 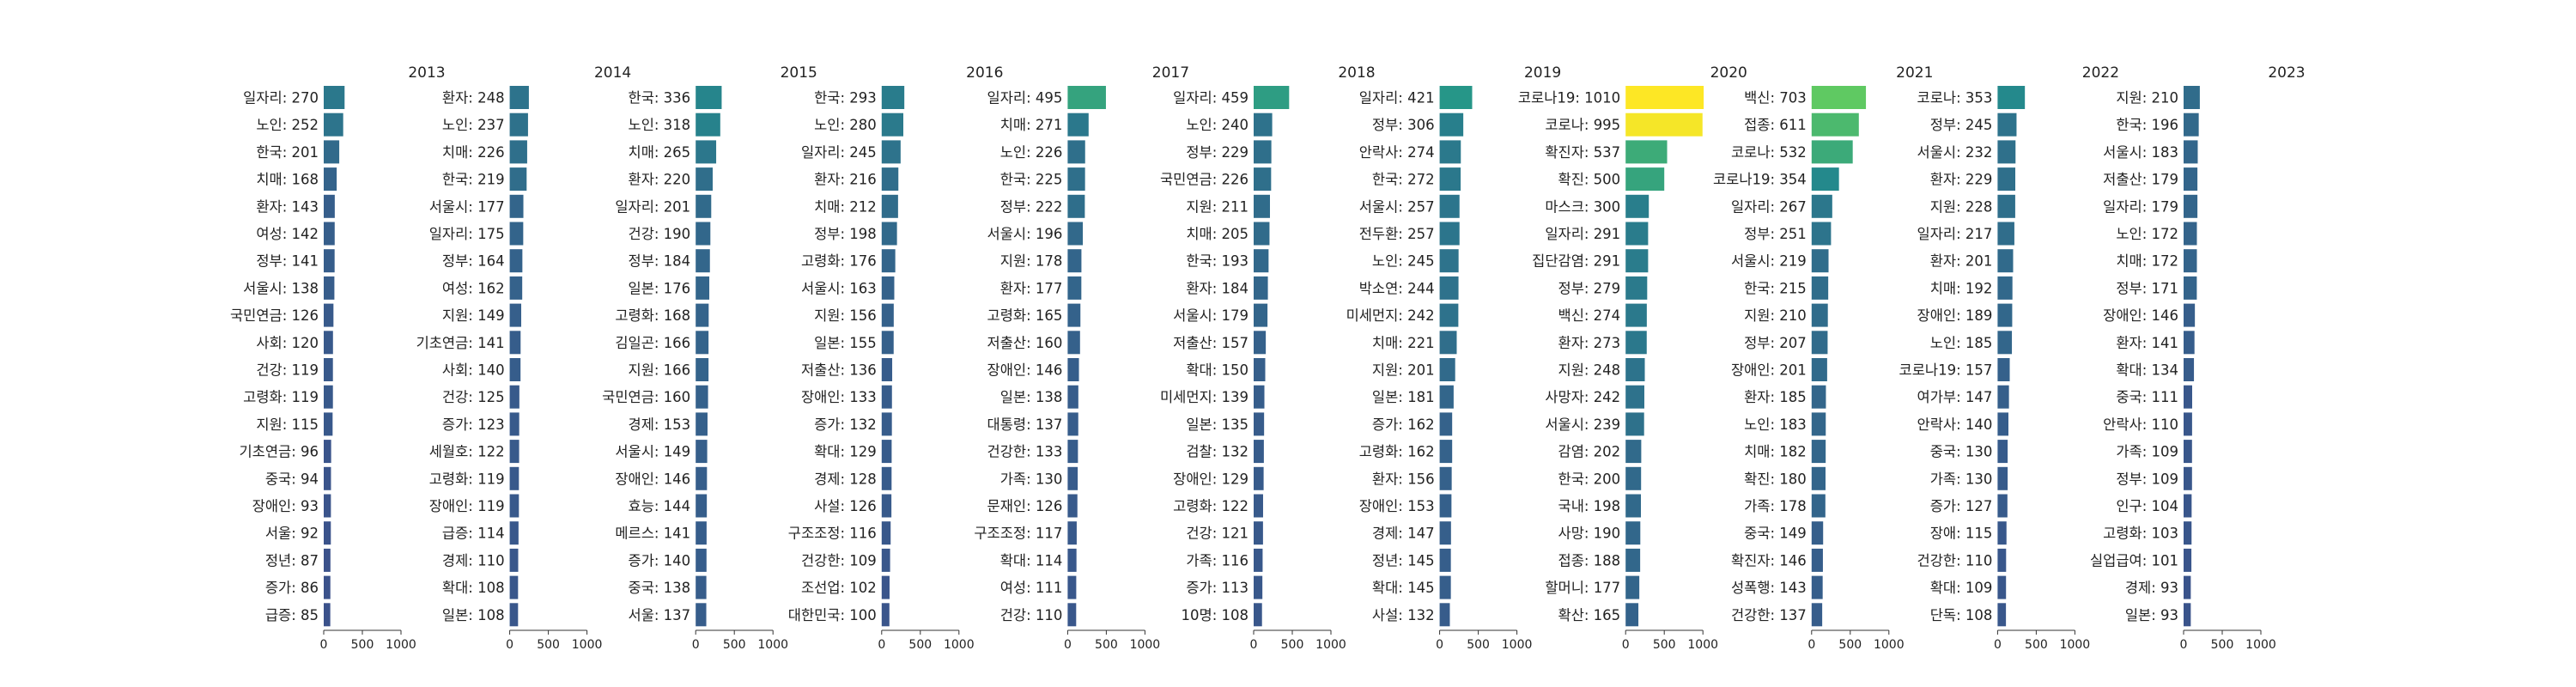 What do you see at coordinates (1946, 370) in the screenshot?
I see `bar-label: 코로나19: 157` at bounding box center [1946, 370].